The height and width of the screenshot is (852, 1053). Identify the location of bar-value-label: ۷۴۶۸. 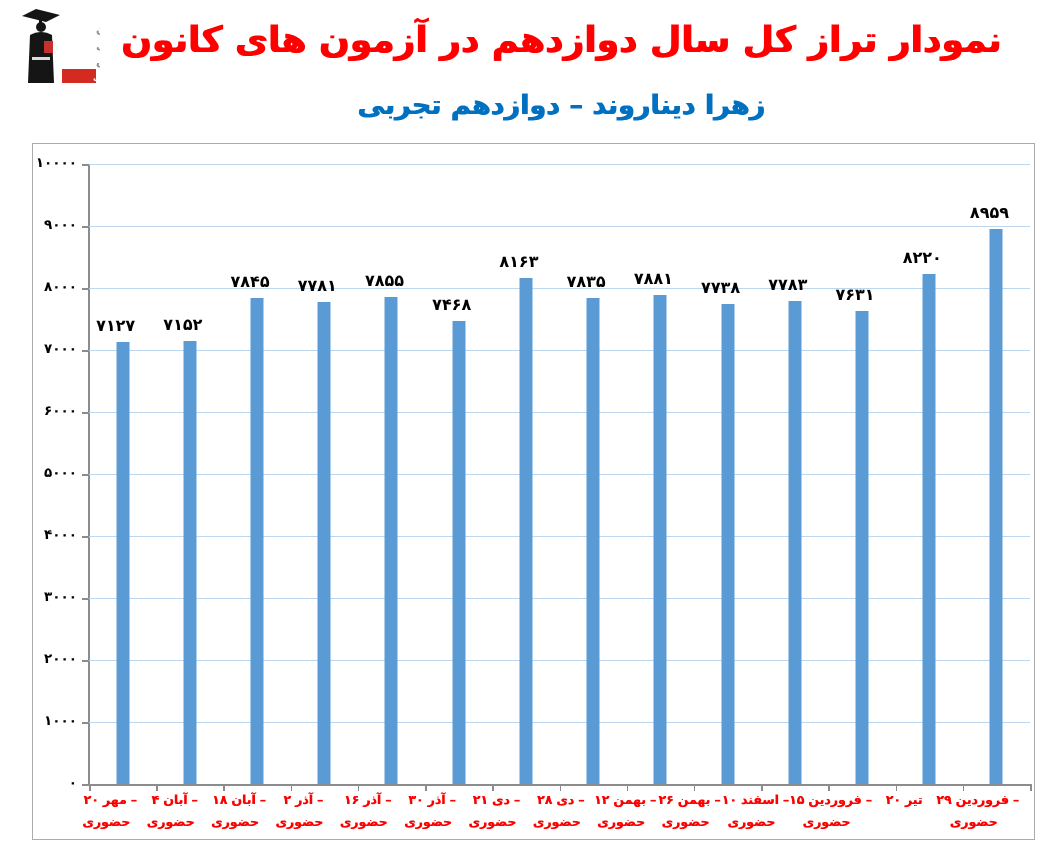
(452, 304).